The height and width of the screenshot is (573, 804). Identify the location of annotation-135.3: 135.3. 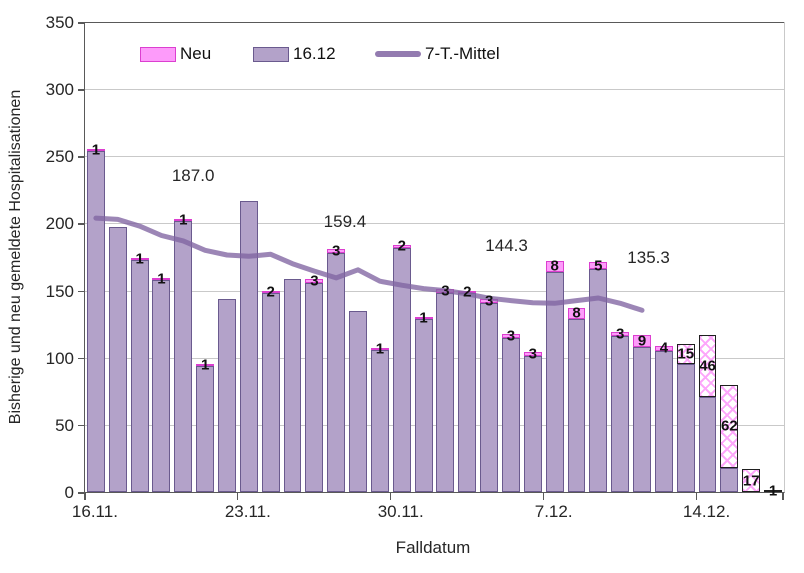
(648, 258).